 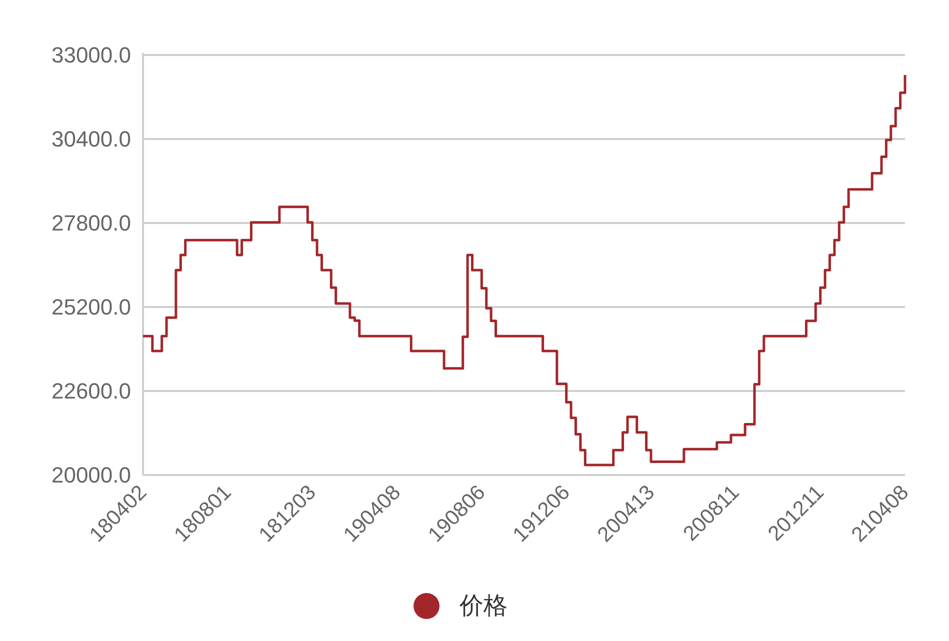 I want to click on y-tick-label: 30400.0, so click(x=91, y=139).